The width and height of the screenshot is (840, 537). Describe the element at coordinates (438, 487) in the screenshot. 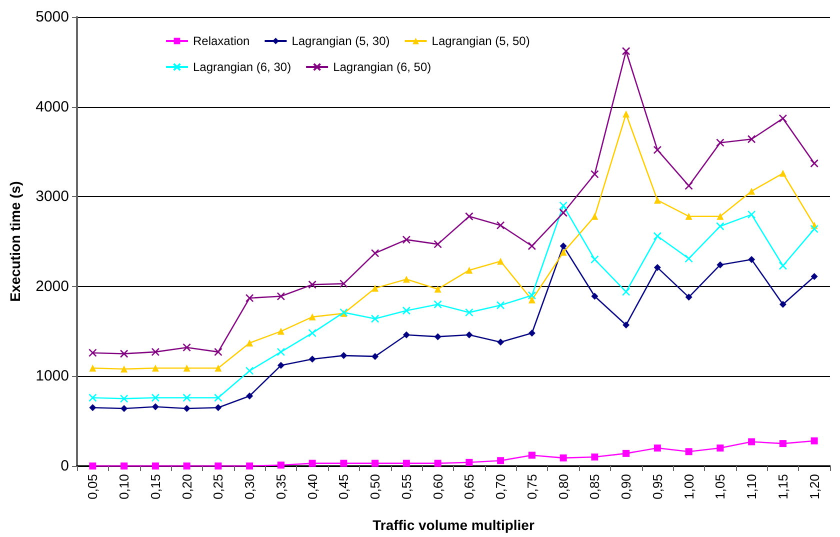

I see `x-tick-label: 0,60` at that location.